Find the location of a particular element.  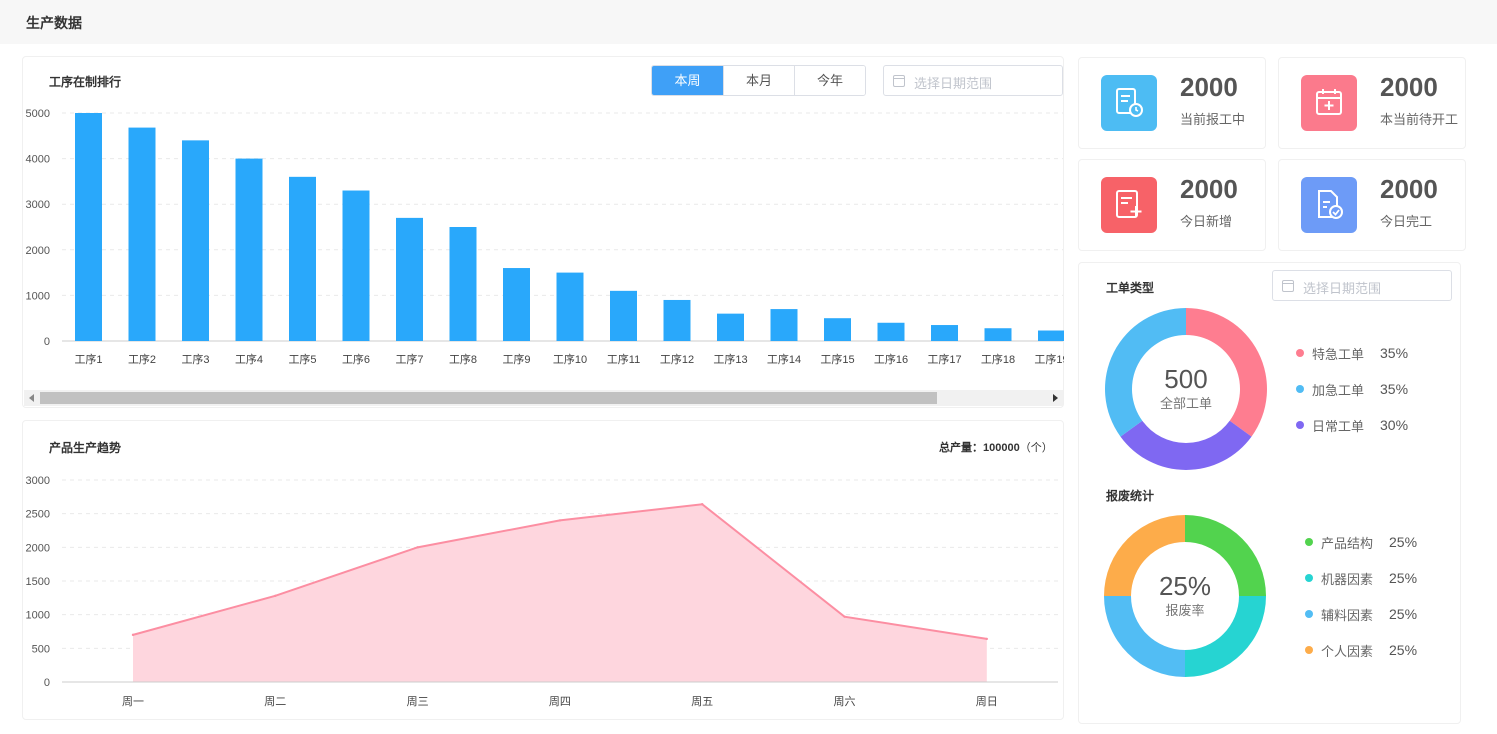

total-output-value: 100000 is located at coordinates (1001, 448).